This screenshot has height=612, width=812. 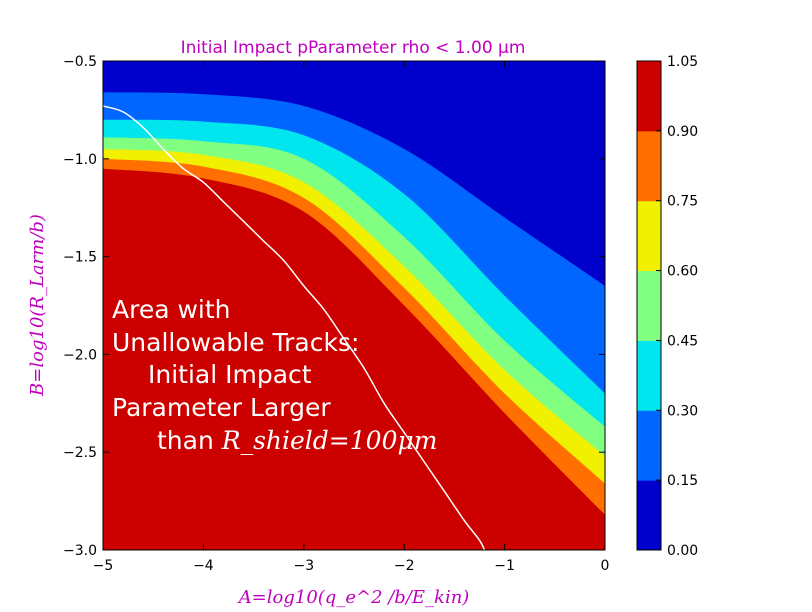 What do you see at coordinates (80, 160) in the screenshot?
I see `y-tick-label: −1.0` at bounding box center [80, 160].